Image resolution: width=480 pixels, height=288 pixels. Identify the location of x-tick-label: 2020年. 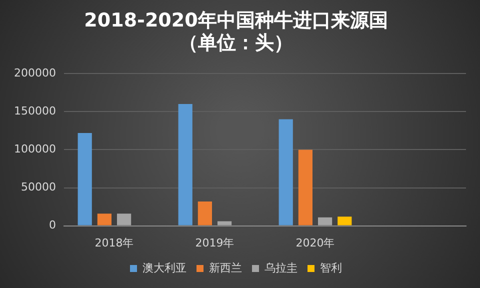
(315, 243).